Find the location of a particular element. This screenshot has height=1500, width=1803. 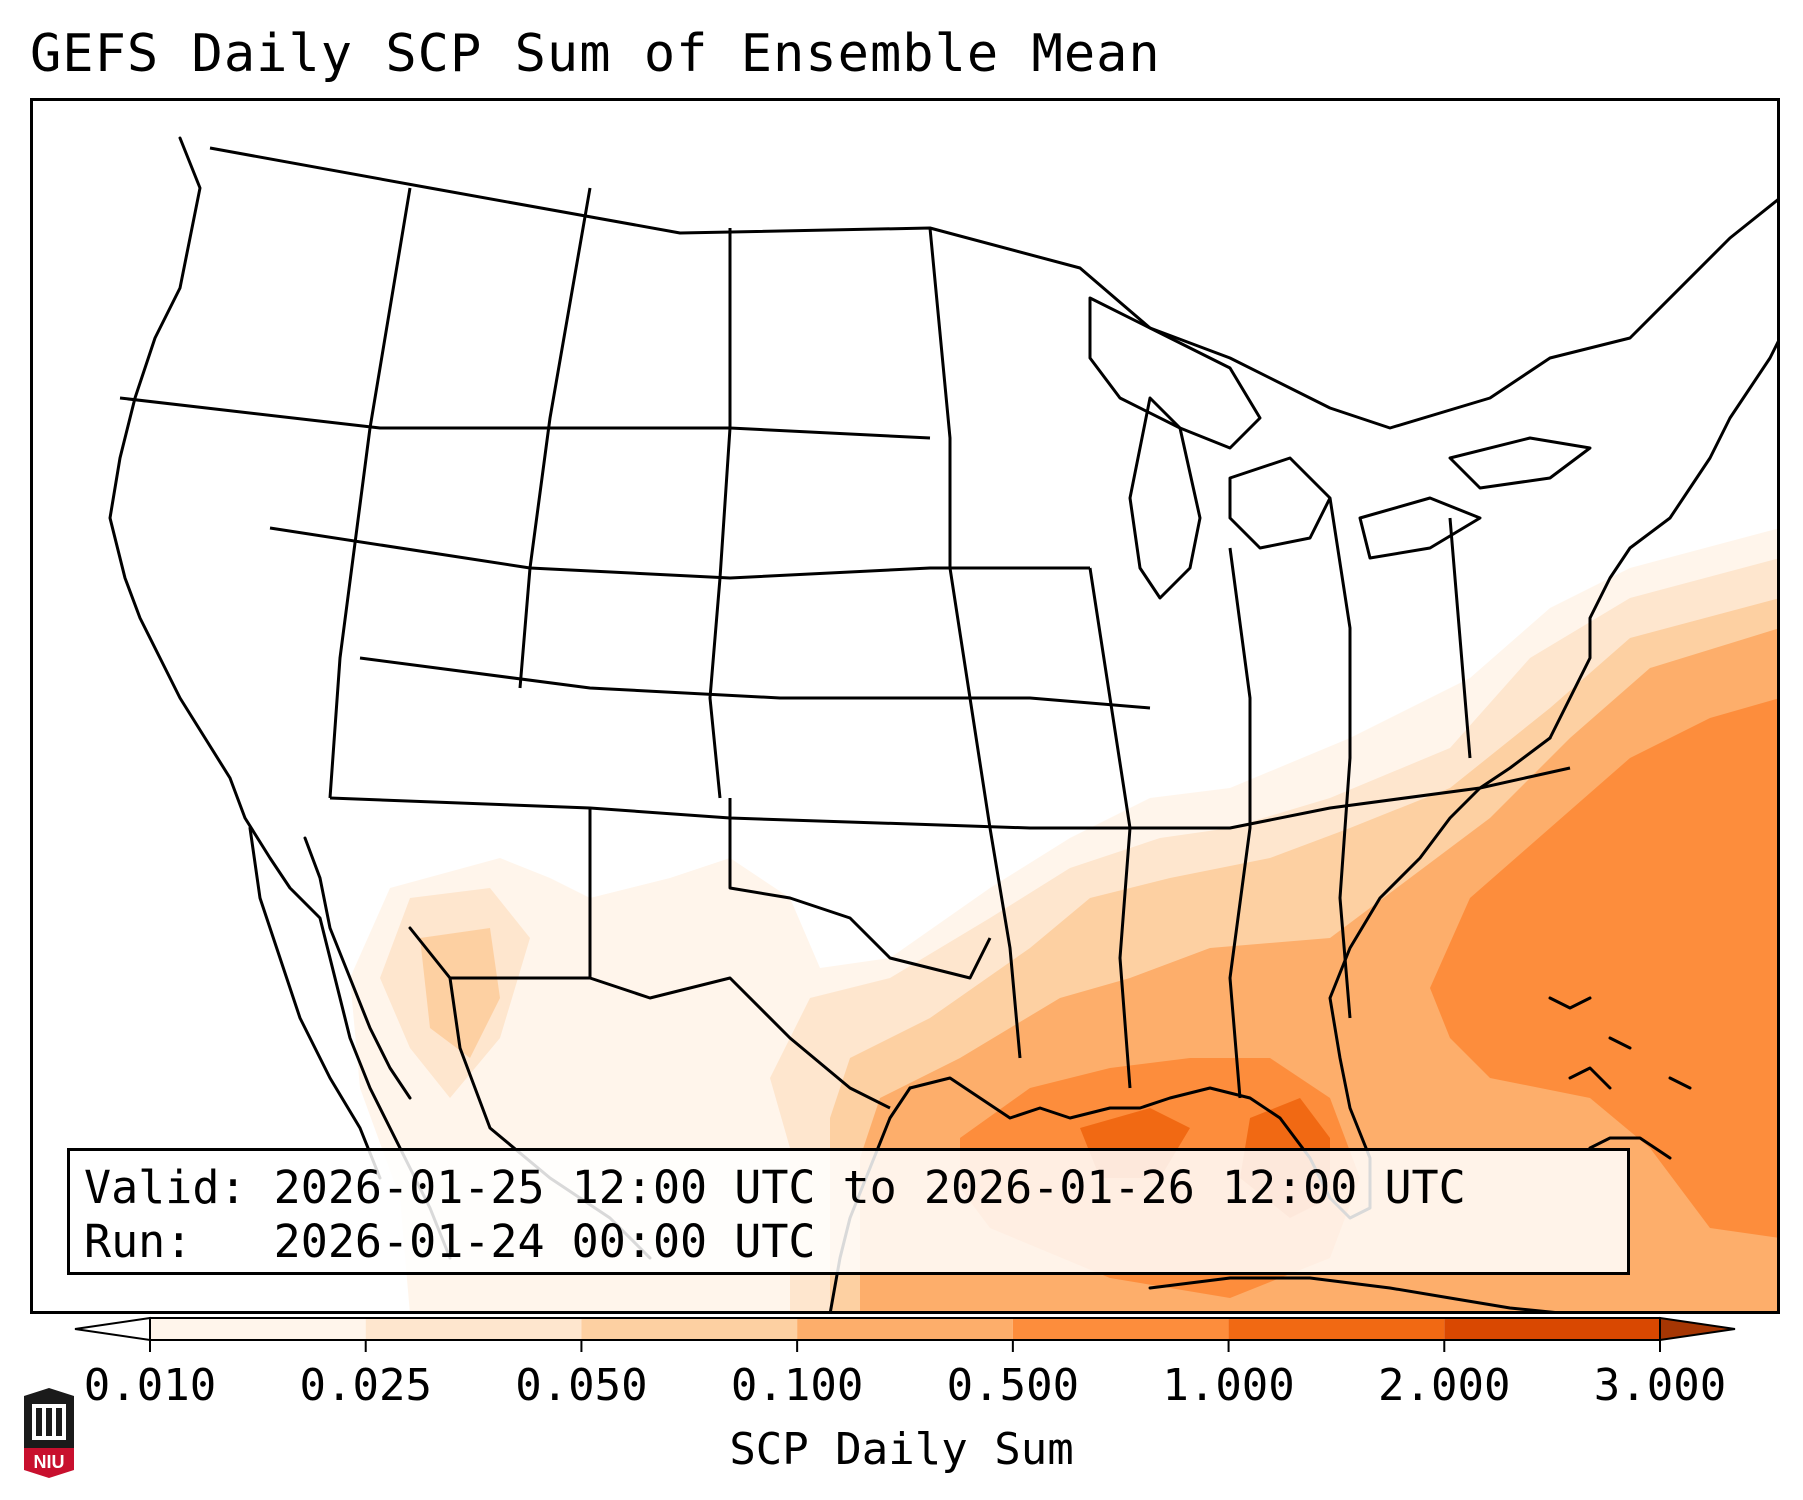

colorbar-tick-label: 2.000 is located at coordinates (1444, 1385).